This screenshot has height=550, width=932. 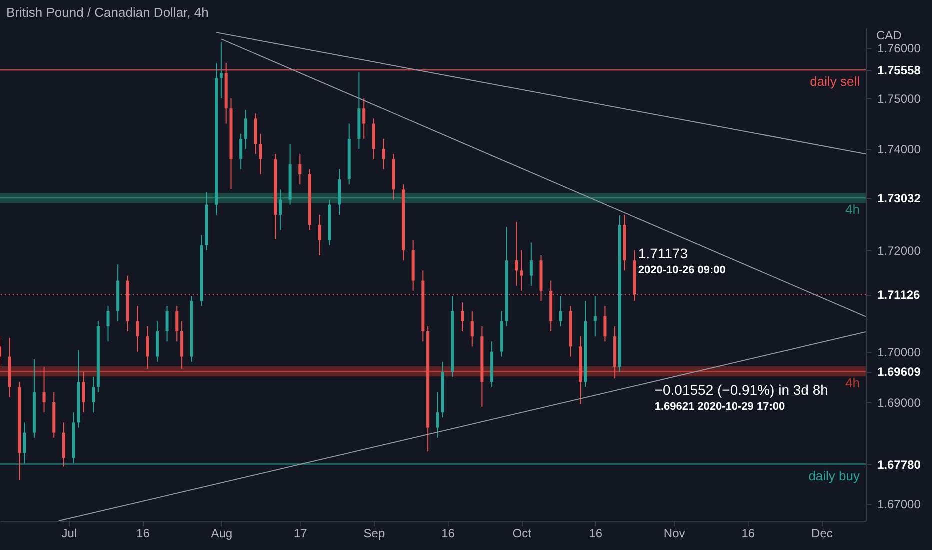 I want to click on y-tick-label: 1.74000, so click(x=900, y=149).